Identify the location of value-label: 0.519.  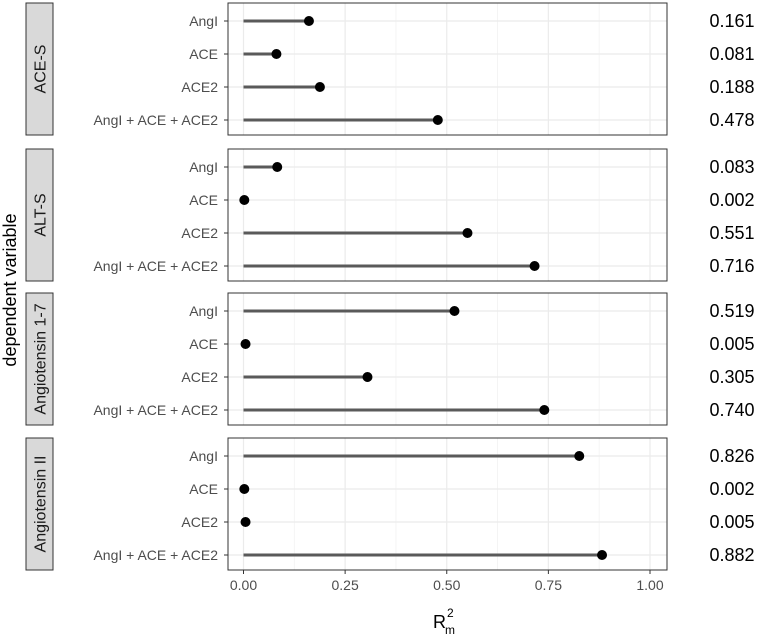
(731, 311).